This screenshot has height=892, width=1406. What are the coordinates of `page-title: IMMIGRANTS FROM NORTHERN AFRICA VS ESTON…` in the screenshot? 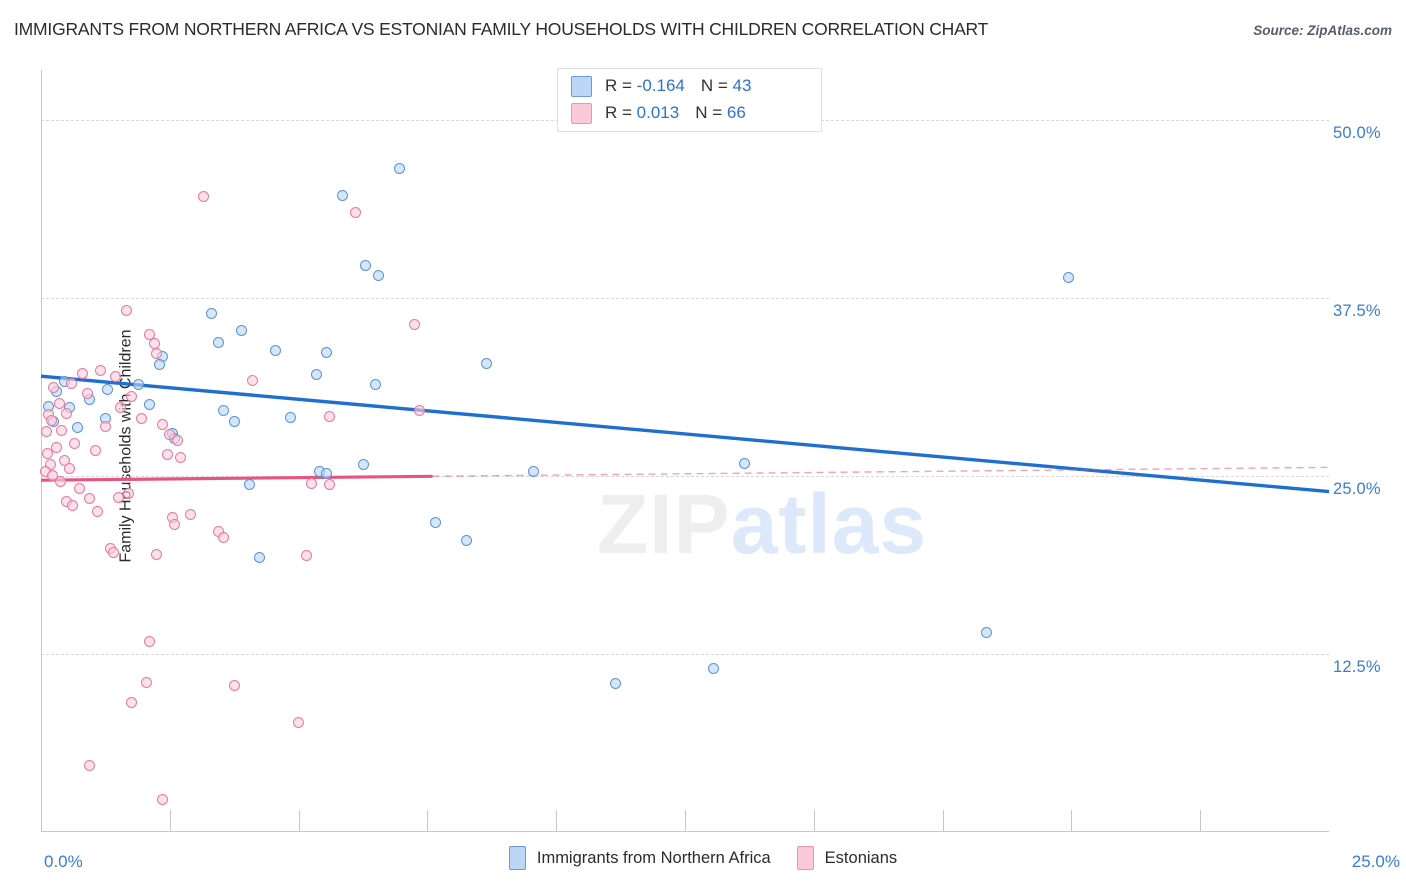 It's located at (501, 29).